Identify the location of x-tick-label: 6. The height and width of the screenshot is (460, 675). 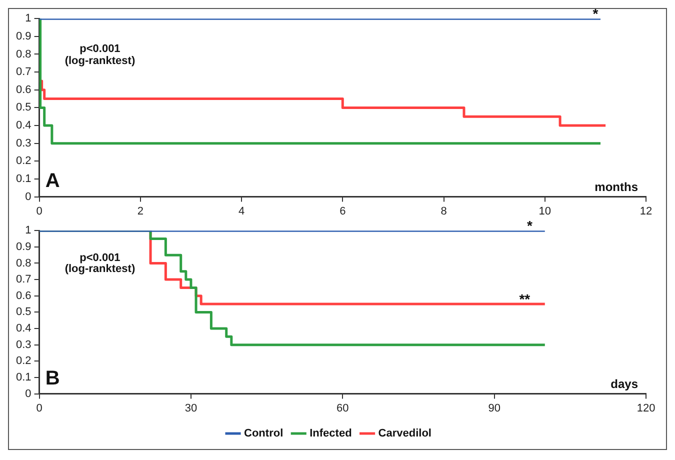
(343, 211).